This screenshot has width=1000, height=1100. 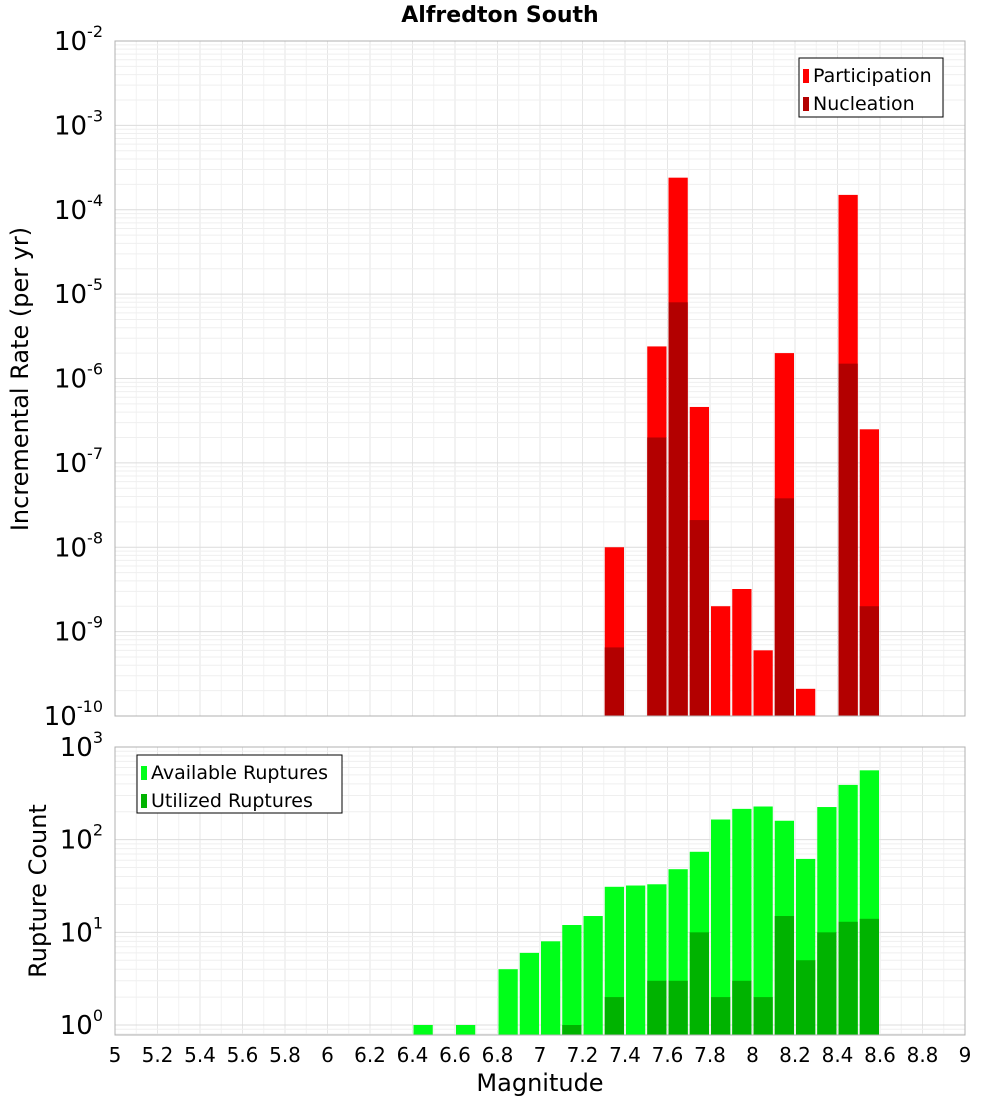 I want to click on x-tick-label: 7.6, so click(x=668, y=1055).